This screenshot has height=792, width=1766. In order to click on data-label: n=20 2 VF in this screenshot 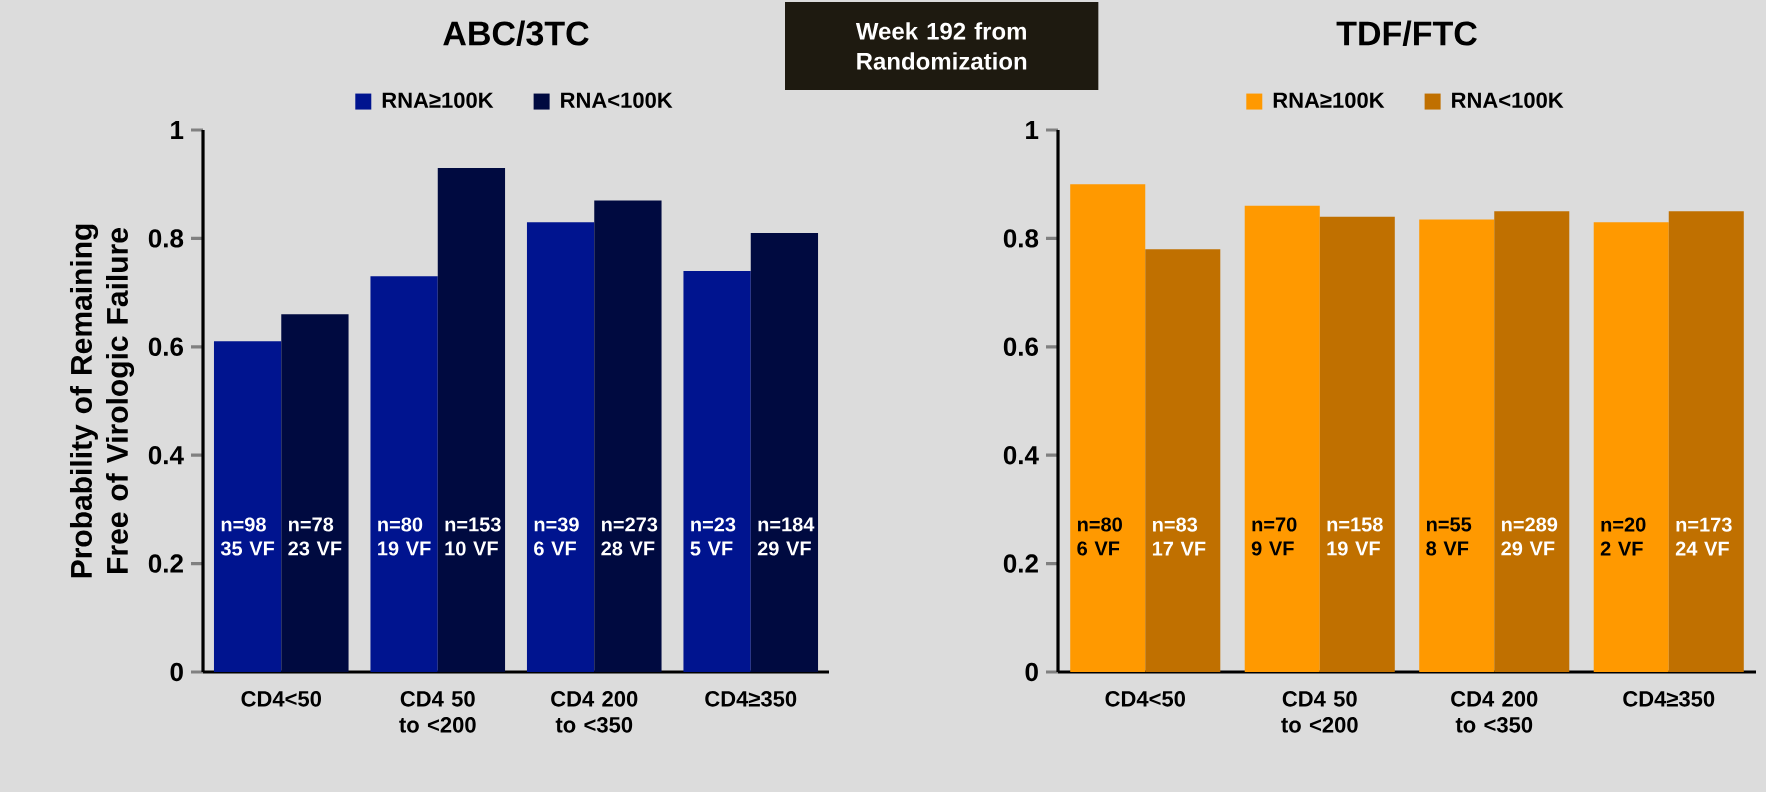, I will do `click(1623, 536)`.